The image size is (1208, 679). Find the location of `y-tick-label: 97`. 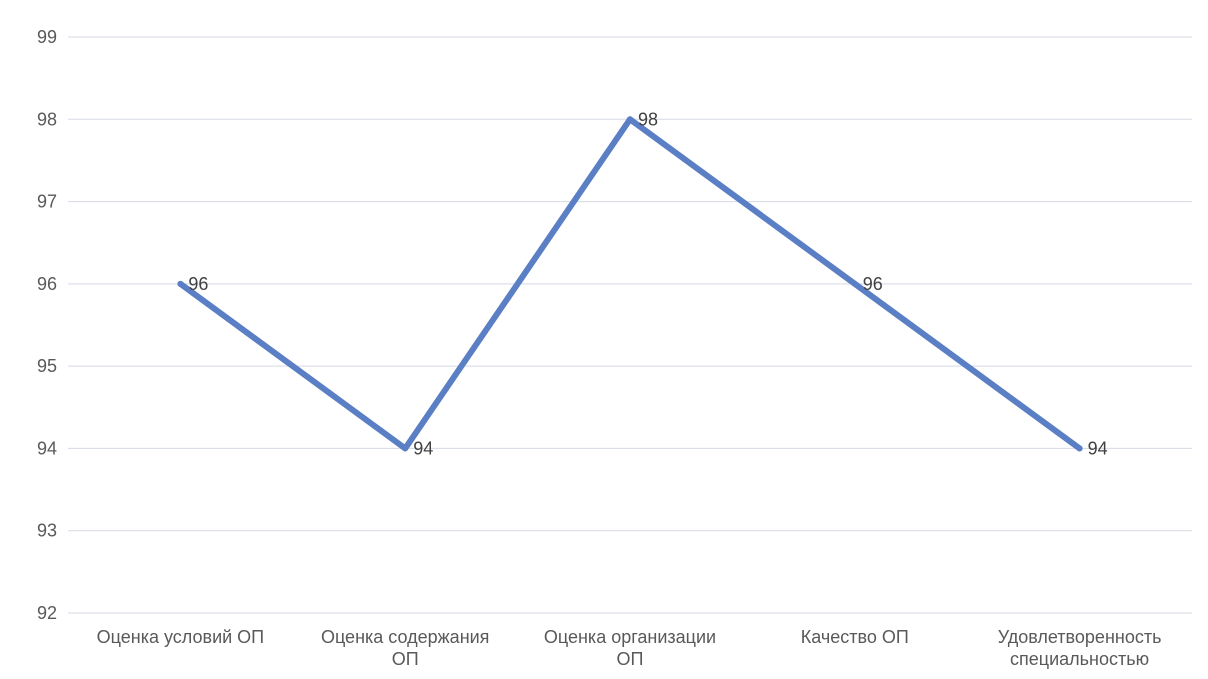

y-tick-label: 97 is located at coordinates (47, 202).